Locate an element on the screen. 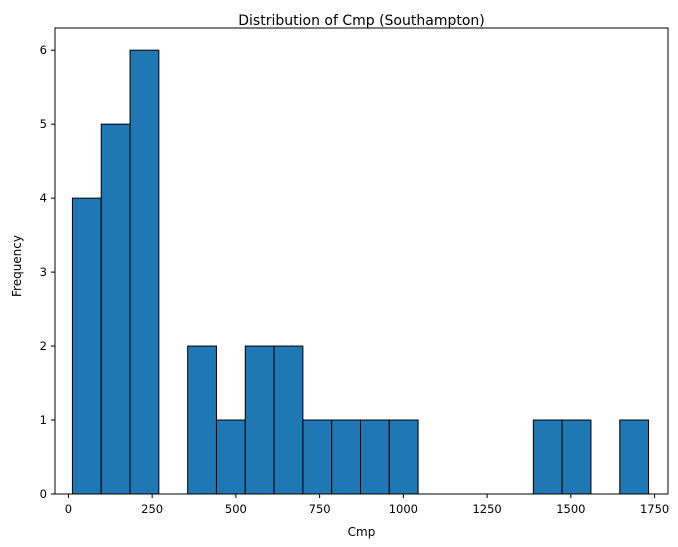  x-tick-label: 1750 is located at coordinates (654, 509).